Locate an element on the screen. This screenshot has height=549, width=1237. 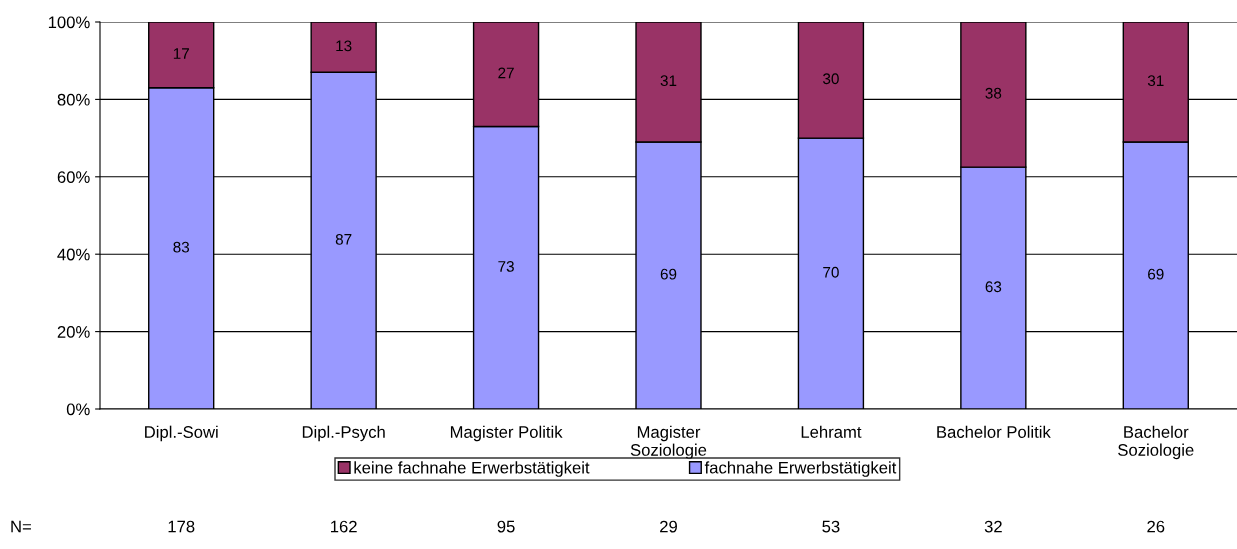
legend-label: fachnahe Erwerbstätigkeit is located at coordinates (800, 469).